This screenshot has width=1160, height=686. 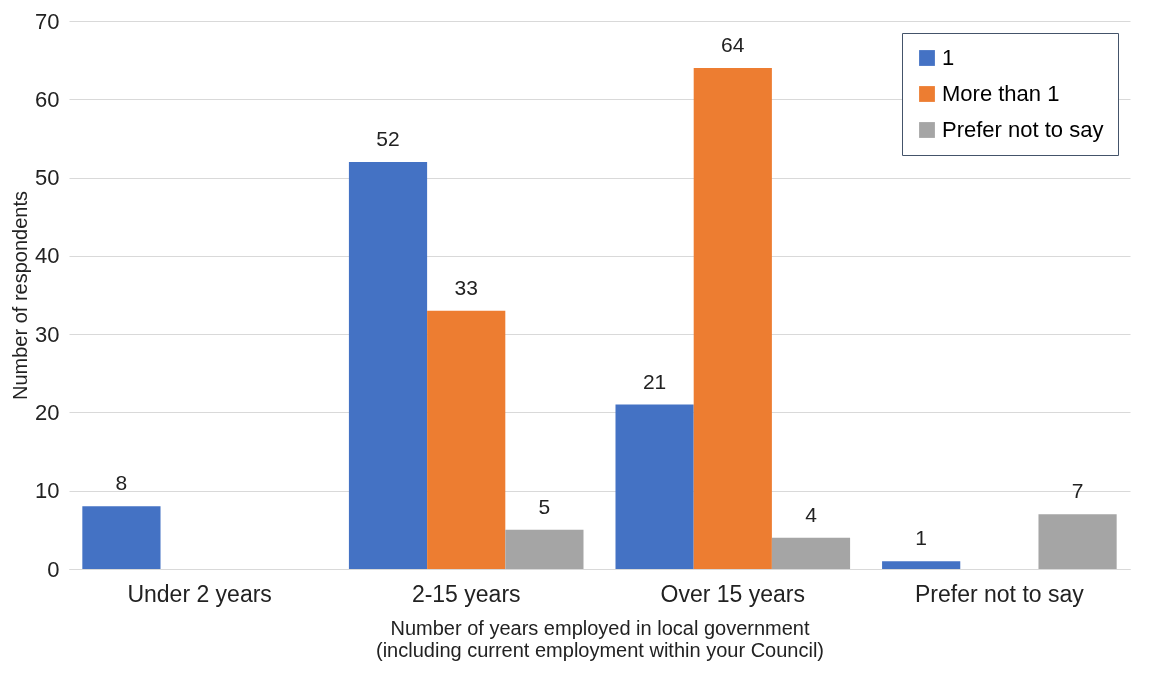 What do you see at coordinates (1023, 129) in the screenshot?
I see `legend-label: Prefer not to say` at bounding box center [1023, 129].